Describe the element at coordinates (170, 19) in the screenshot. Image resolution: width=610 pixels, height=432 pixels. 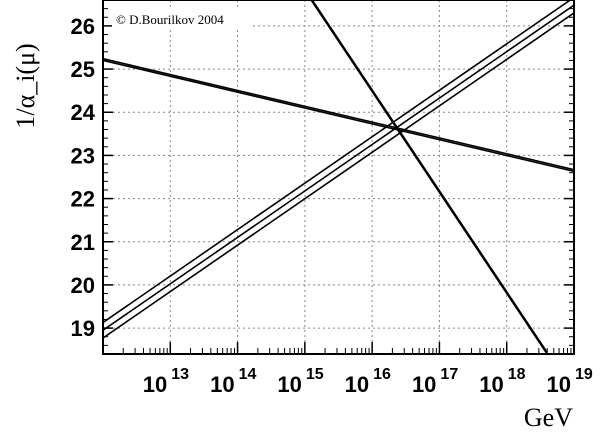
I see `copyright-annotation: © D.Bourilkov 2004` at that location.